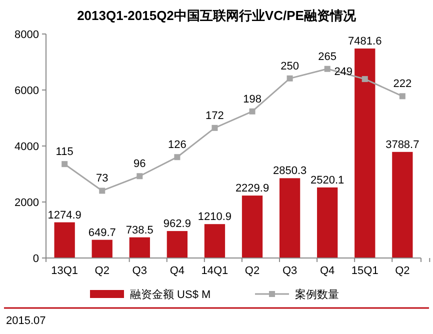 The image size is (433, 334). Describe the element at coordinates (289, 66) in the screenshot. I see `data-label: 250` at that location.